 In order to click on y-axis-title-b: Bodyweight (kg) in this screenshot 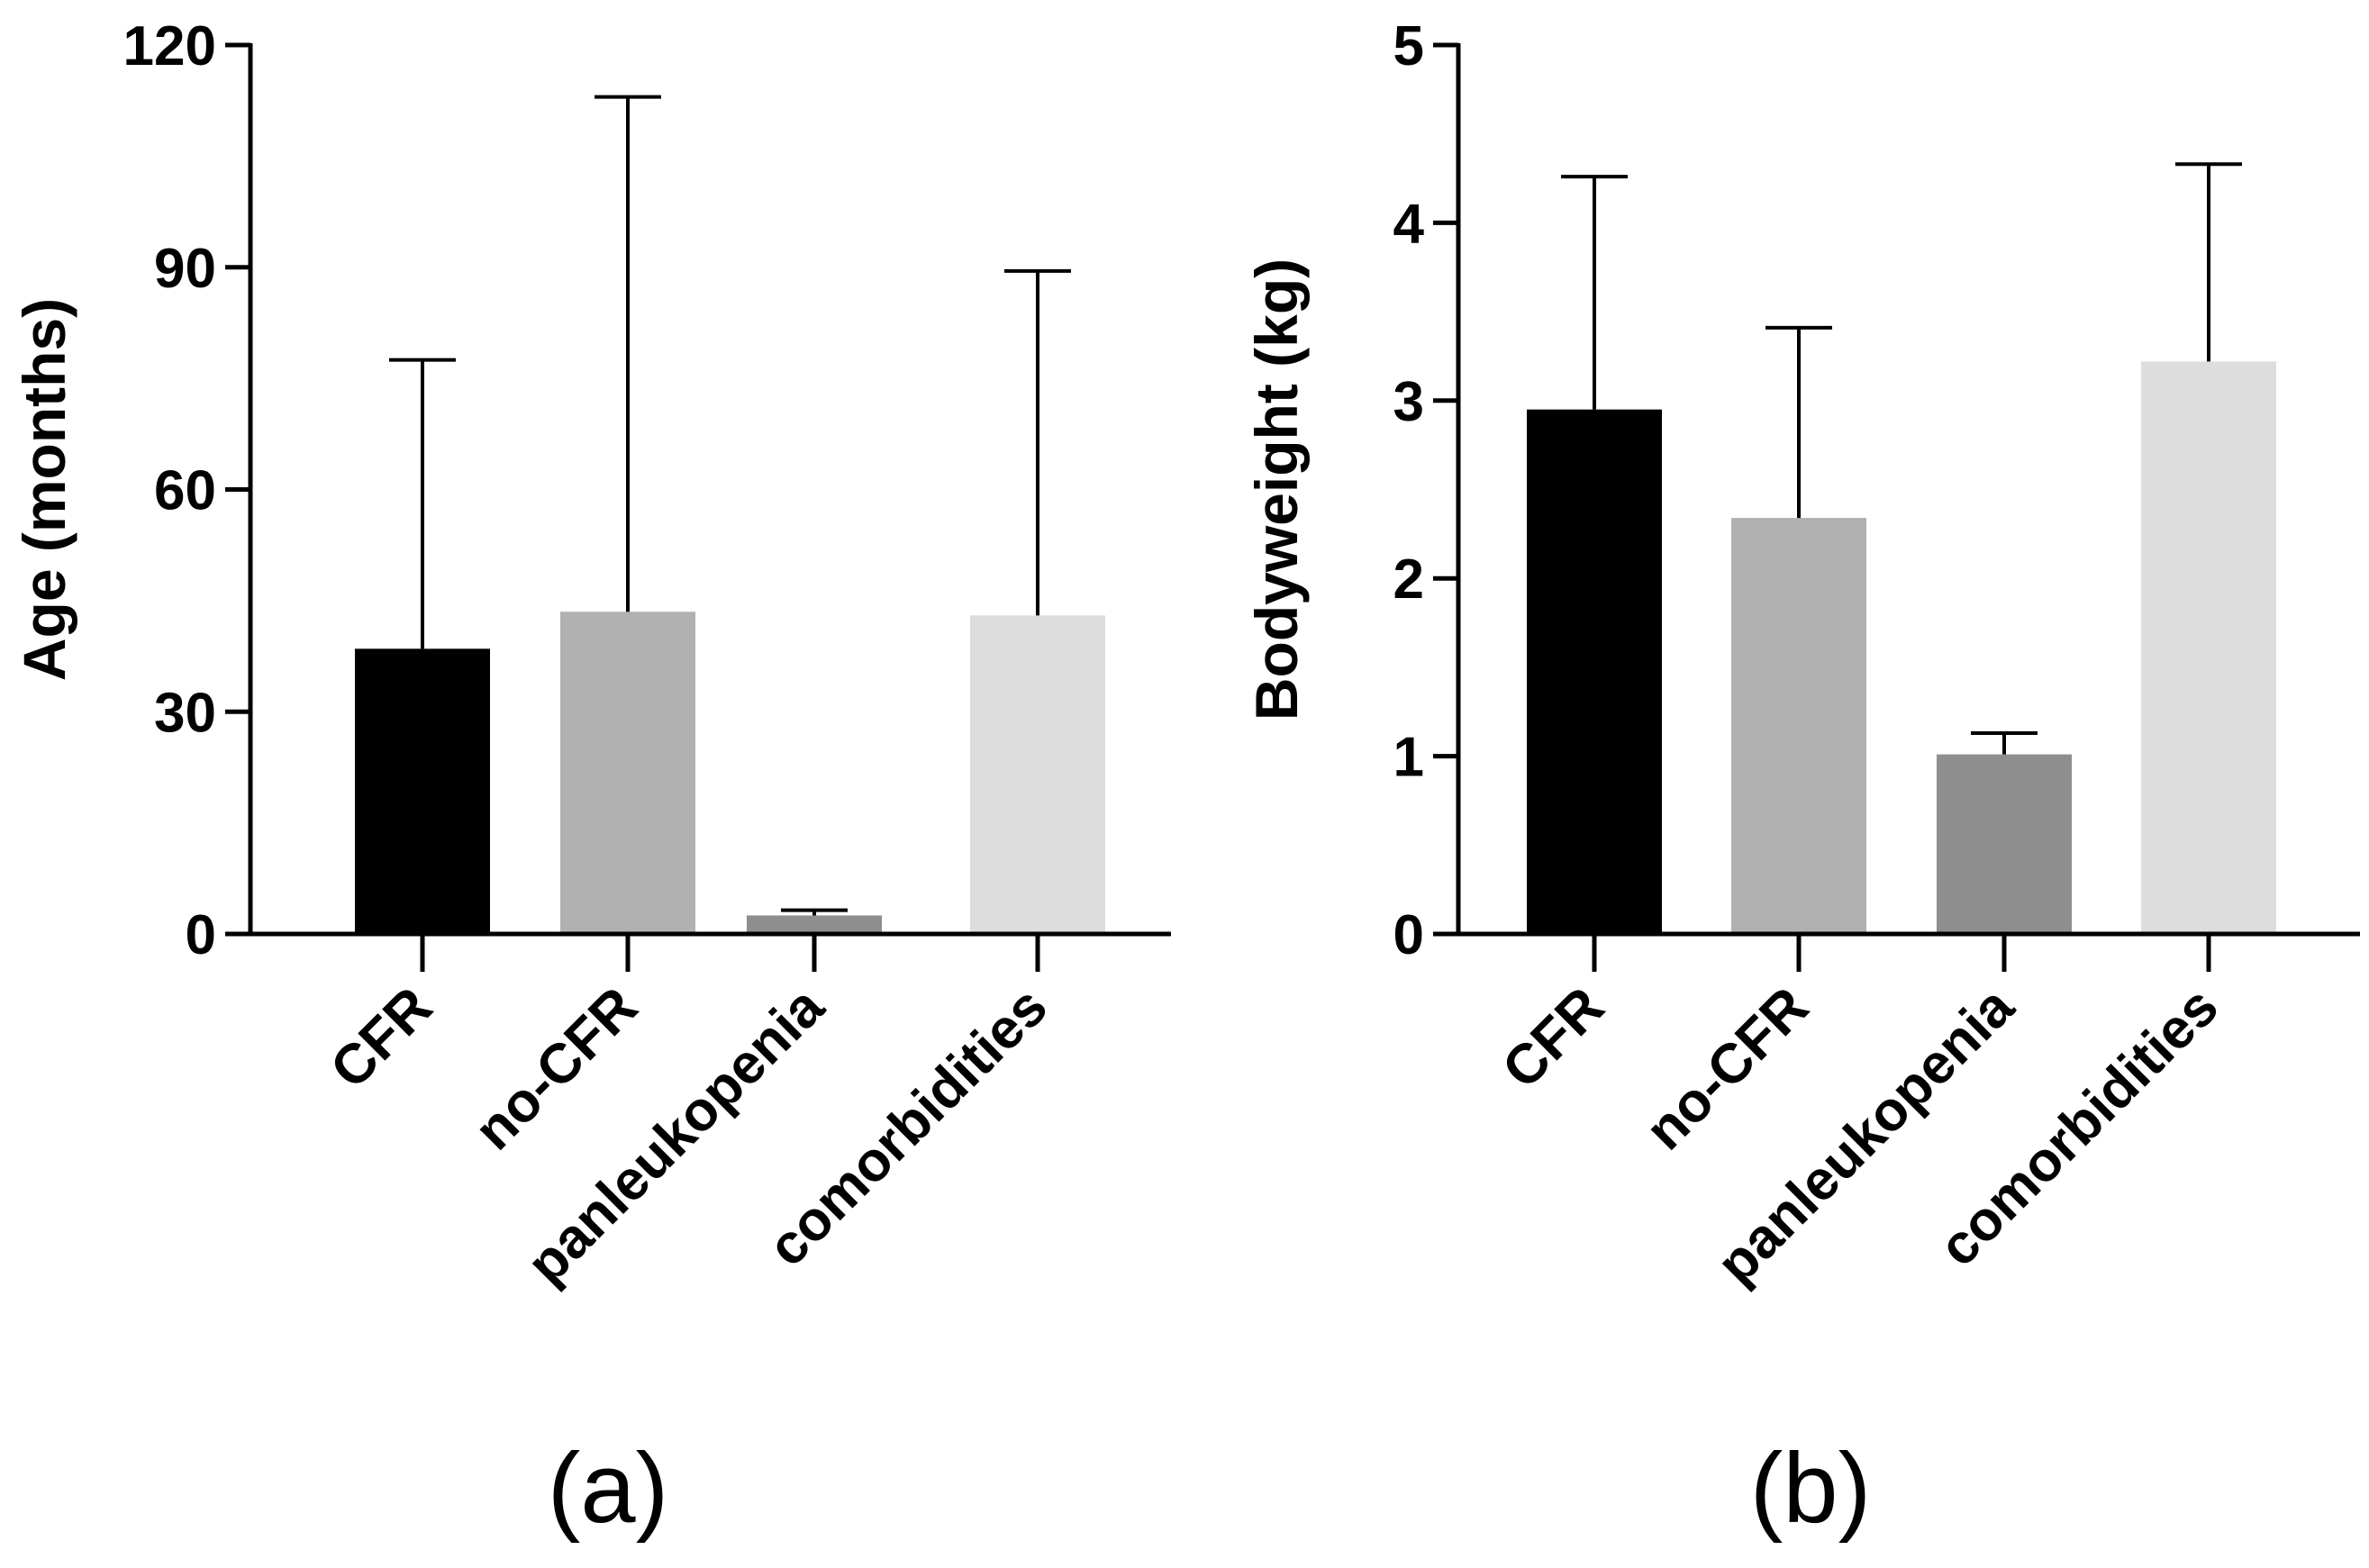, I will do `click(1276, 490)`.